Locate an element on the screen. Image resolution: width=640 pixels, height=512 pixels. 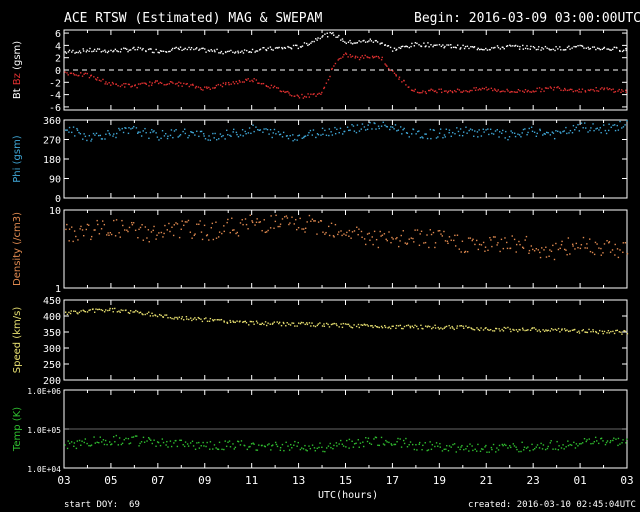
y-axis-label-mag: Bt Bz (gsm) is located at coordinates (17, 70).